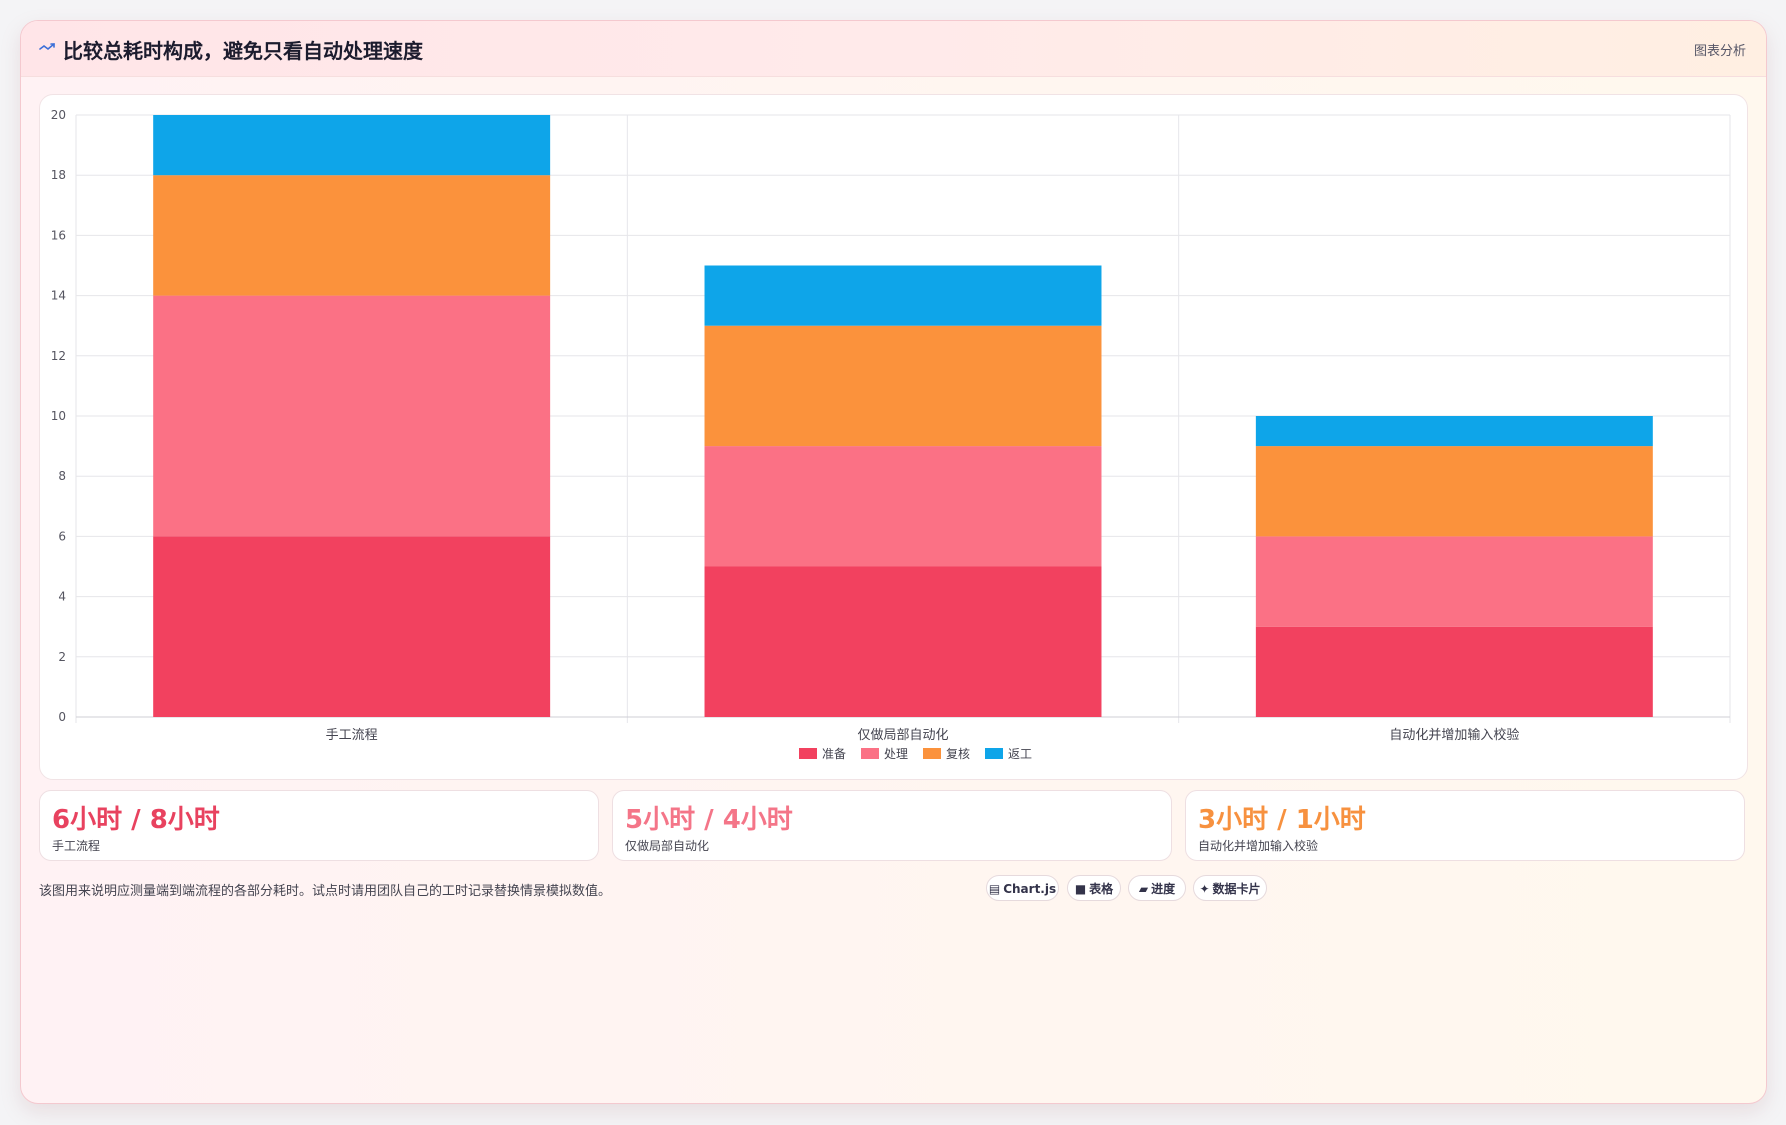 The width and height of the screenshot is (1786, 1125). Describe the element at coordinates (994, 889) in the screenshot. I see `chart-icon: ▤` at that location.